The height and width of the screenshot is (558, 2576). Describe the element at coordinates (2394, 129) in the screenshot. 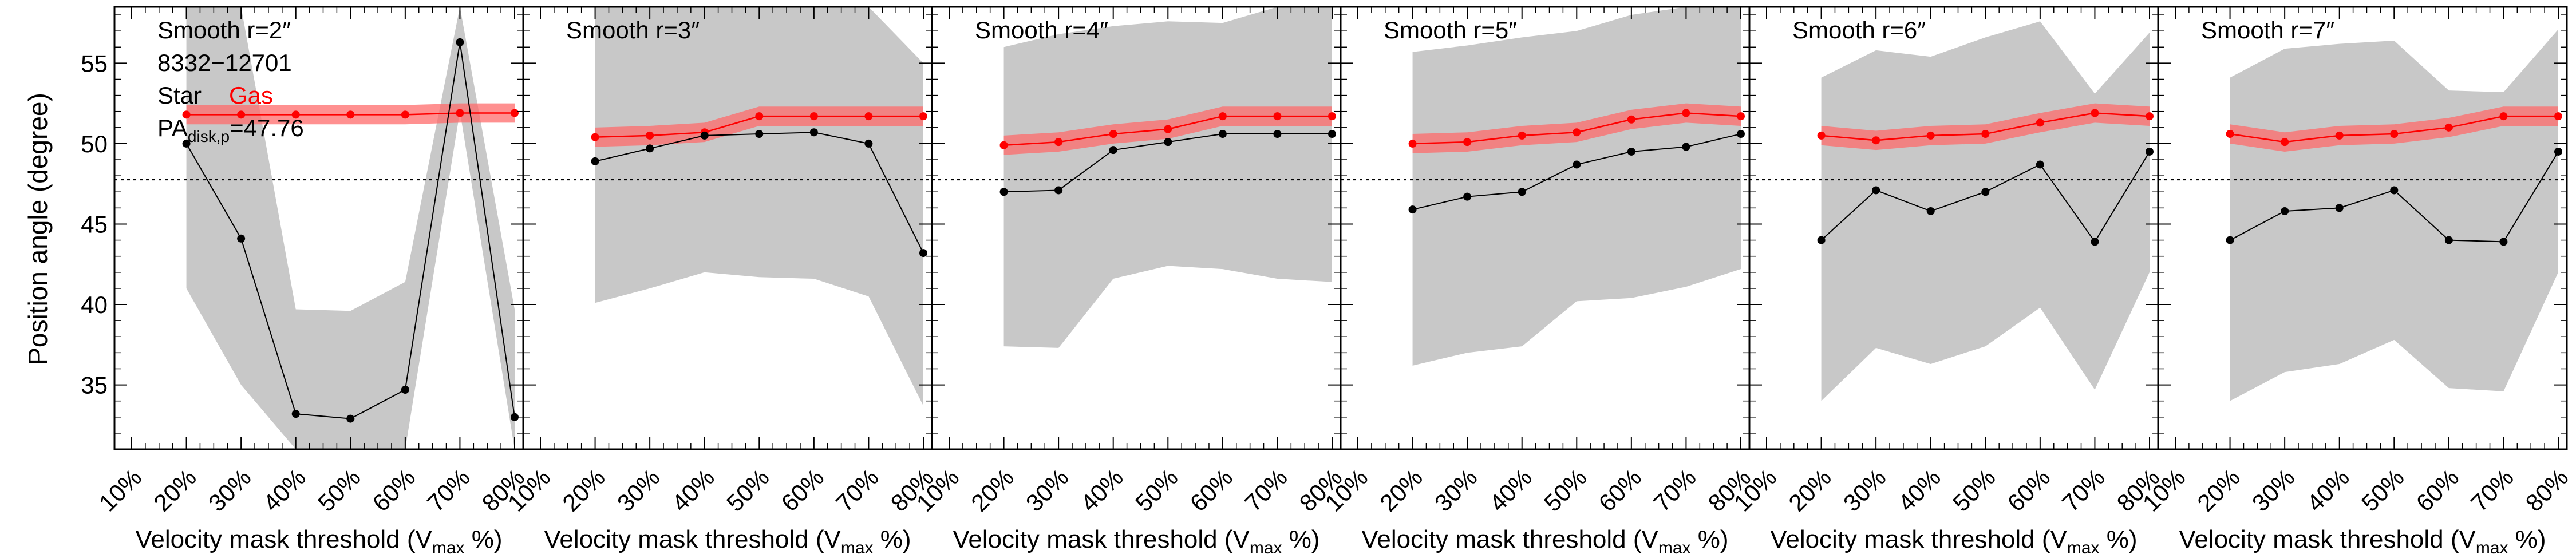

I see `gas-uncertainty-band` at that location.